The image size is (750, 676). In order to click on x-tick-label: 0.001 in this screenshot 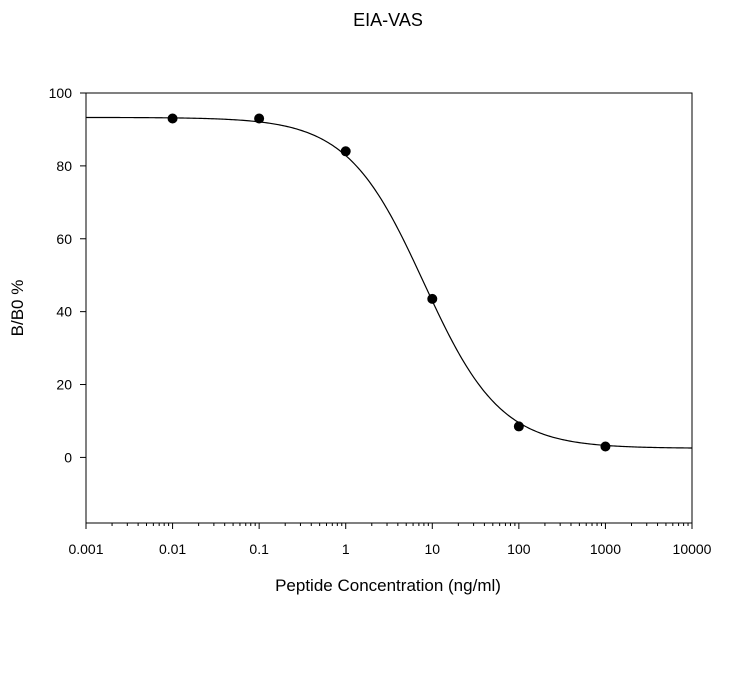, I will do `click(85, 549)`.